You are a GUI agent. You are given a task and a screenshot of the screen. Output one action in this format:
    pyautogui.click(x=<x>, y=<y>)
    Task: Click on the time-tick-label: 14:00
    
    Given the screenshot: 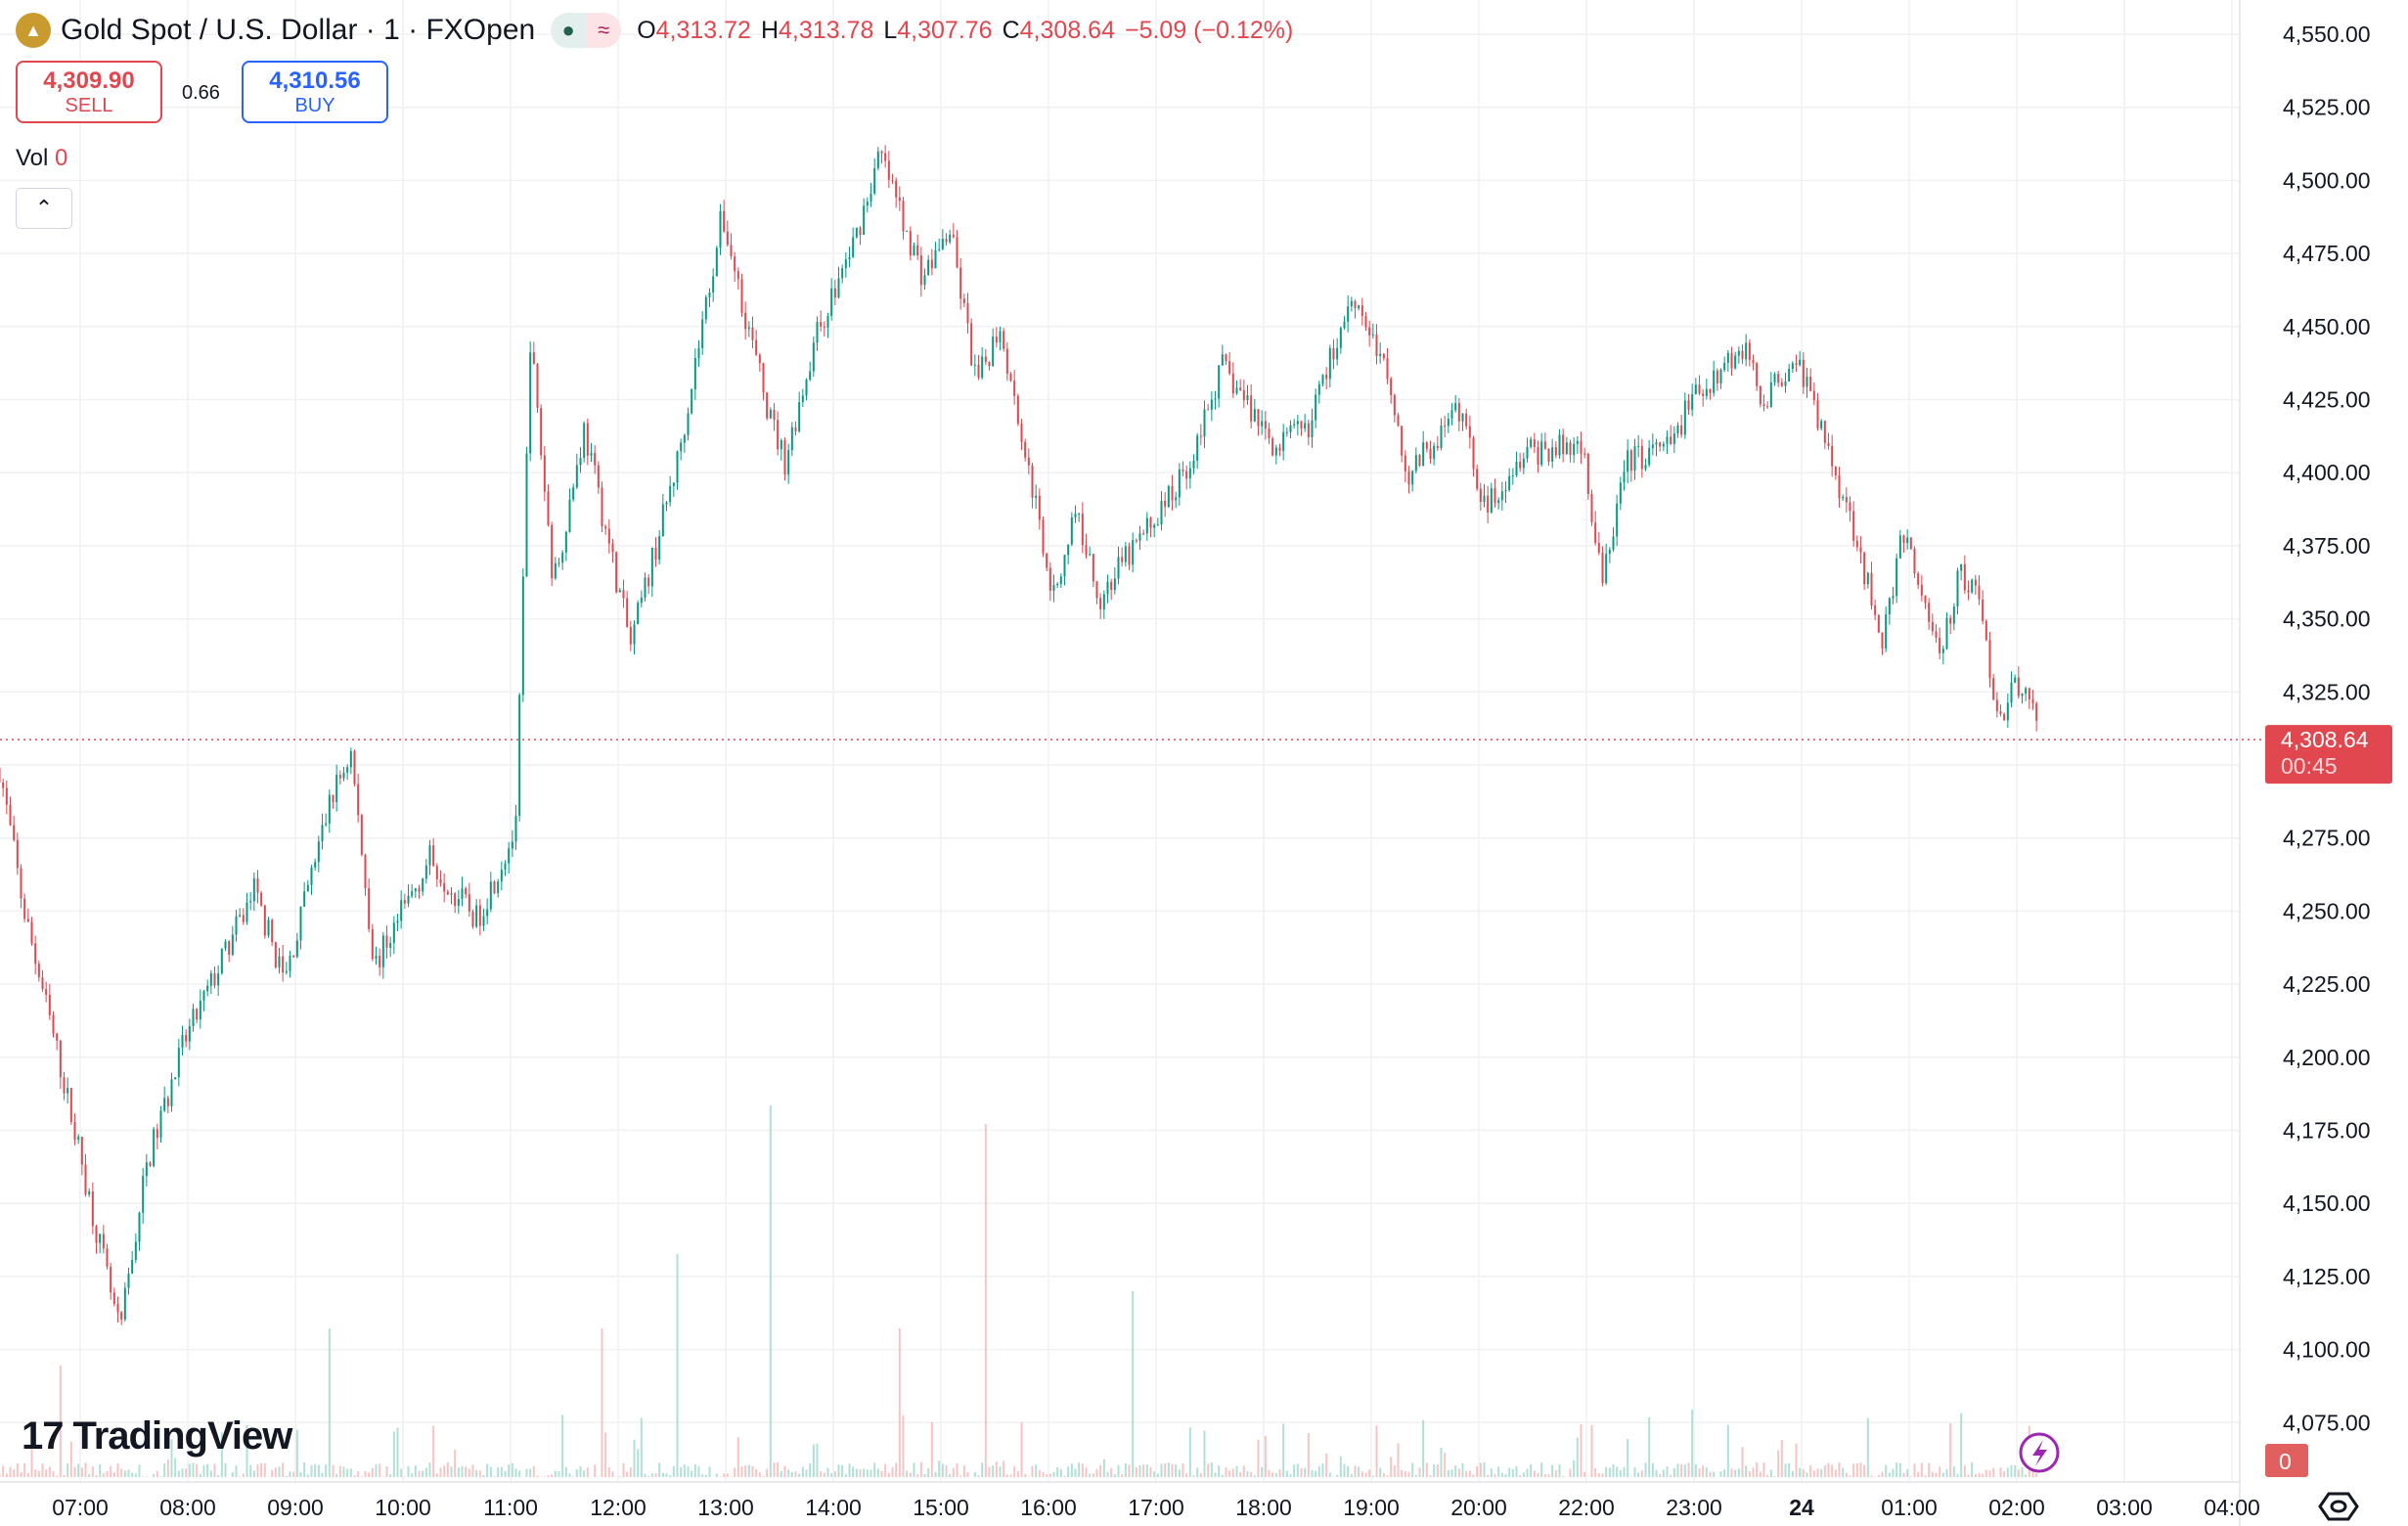 What is the action you would take?
    pyautogui.click(x=833, y=1507)
    